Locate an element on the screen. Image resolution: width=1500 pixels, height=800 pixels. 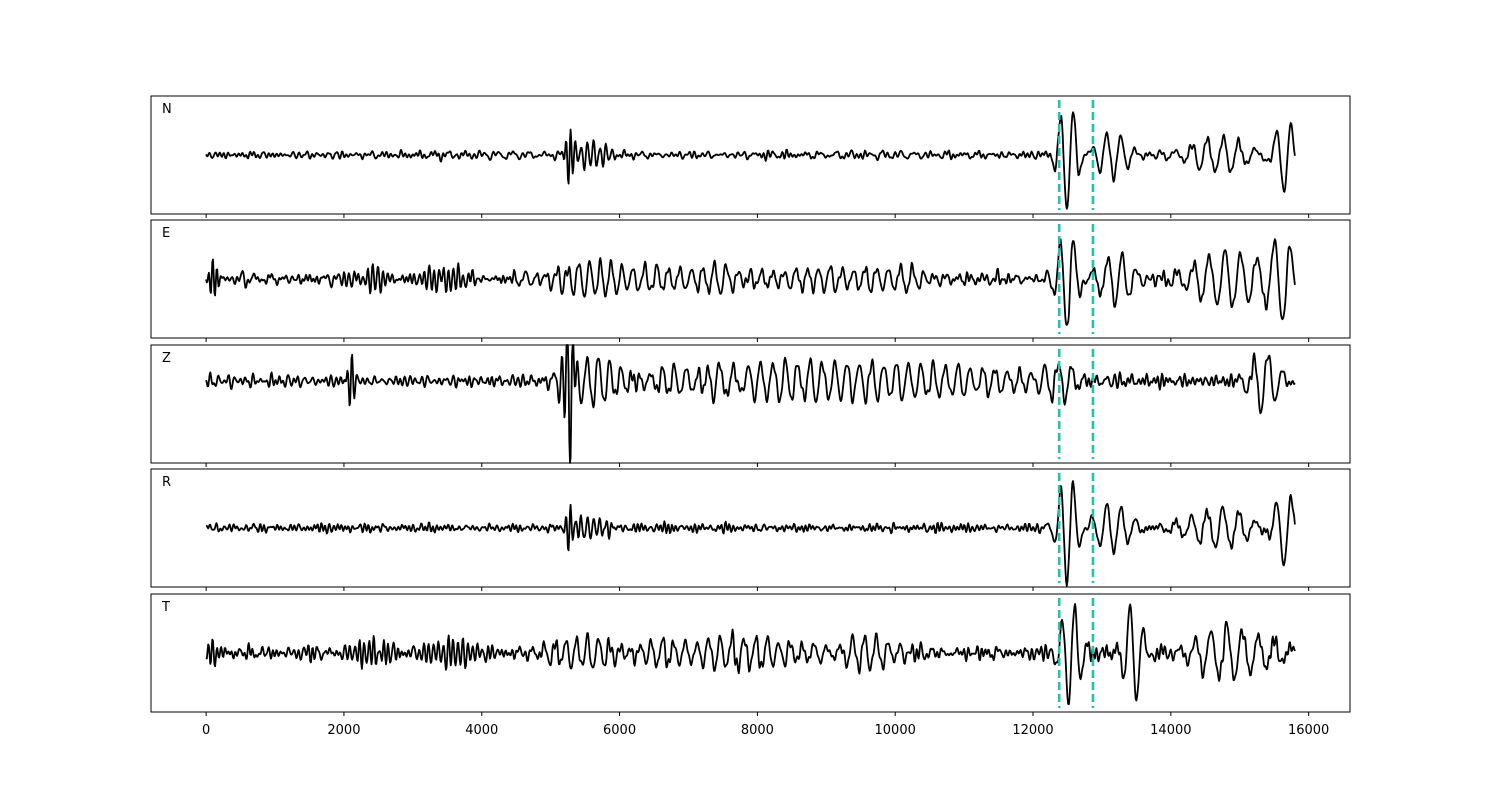
panel-r: R is located at coordinates (750, 529).